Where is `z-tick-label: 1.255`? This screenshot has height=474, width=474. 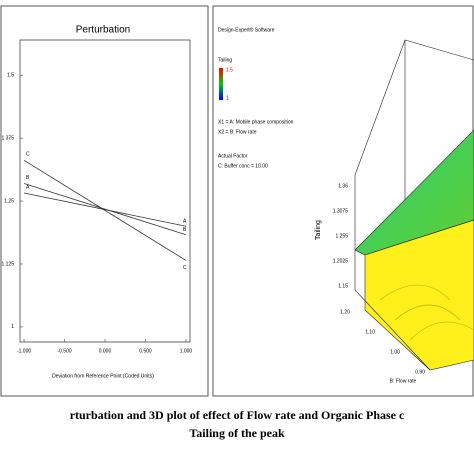
z-tick-label: 1.255 is located at coordinates (341, 236).